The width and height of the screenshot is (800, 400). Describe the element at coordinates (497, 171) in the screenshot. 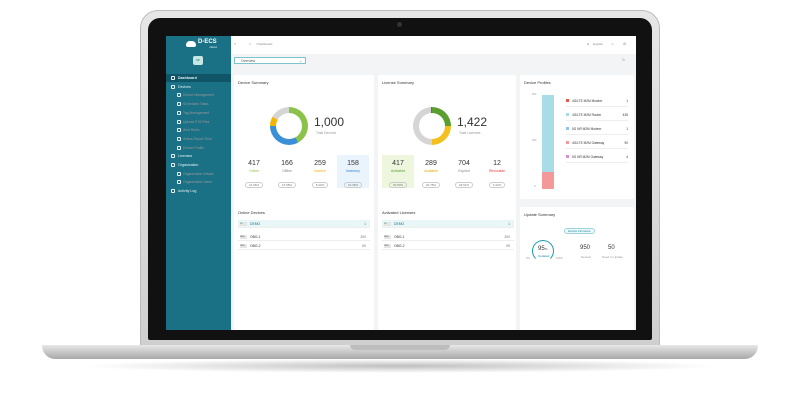

I see `stat-revocable: 12 Revocable 0.42%` at that location.